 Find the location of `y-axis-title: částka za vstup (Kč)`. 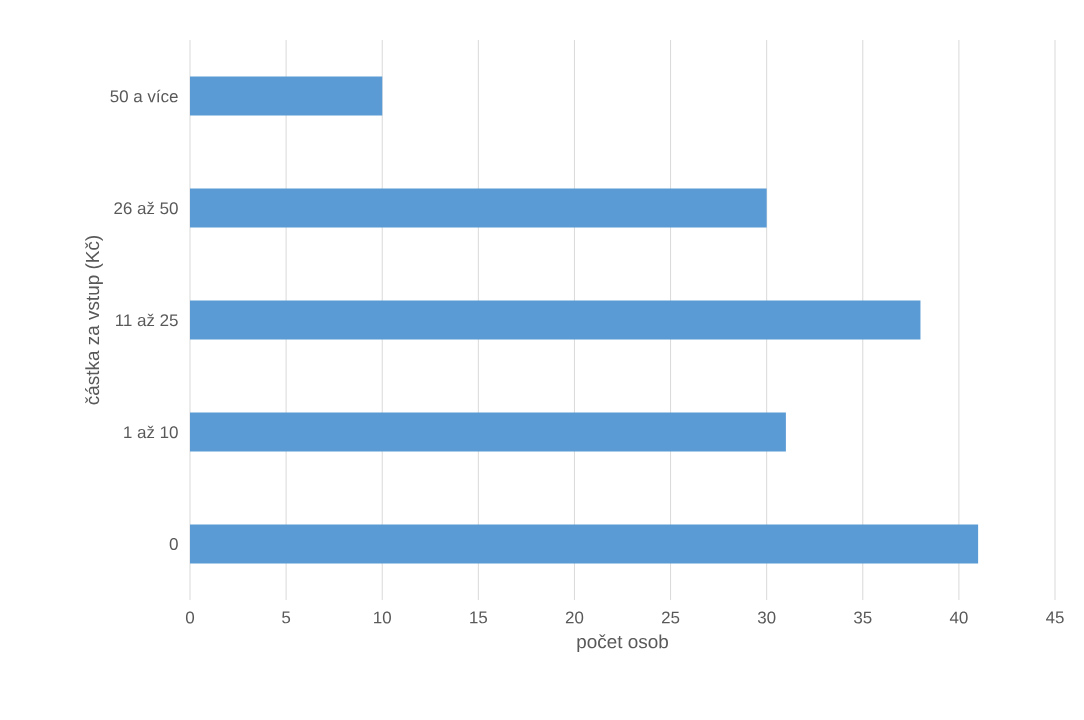

y-axis-title: částka za vstup (Kč) is located at coordinates (94, 320).